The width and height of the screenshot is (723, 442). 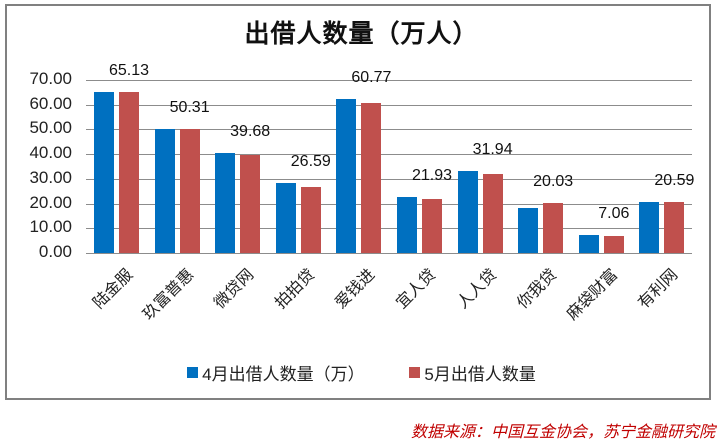 What do you see at coordinates (189, 107) in the screenshot?
I see `data-label: 50.31` at bounding box center [189, 107].